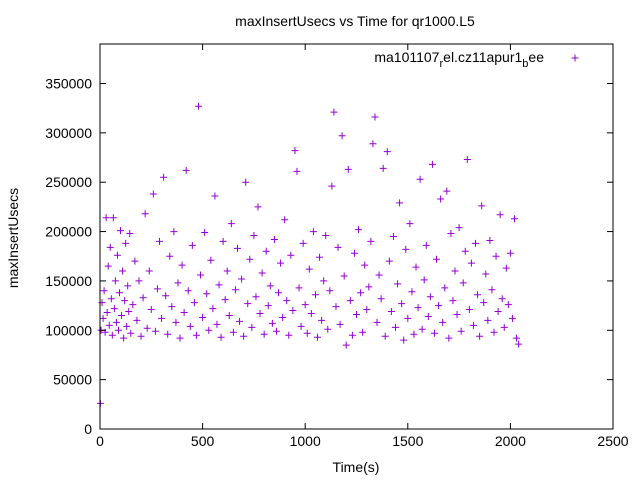  What do you see at coordinates (355, 21) in the screenshot?
I see `chart-title: maxInsertUsecs vs Time for qr1000.L5` at bounding box center [355, 21].